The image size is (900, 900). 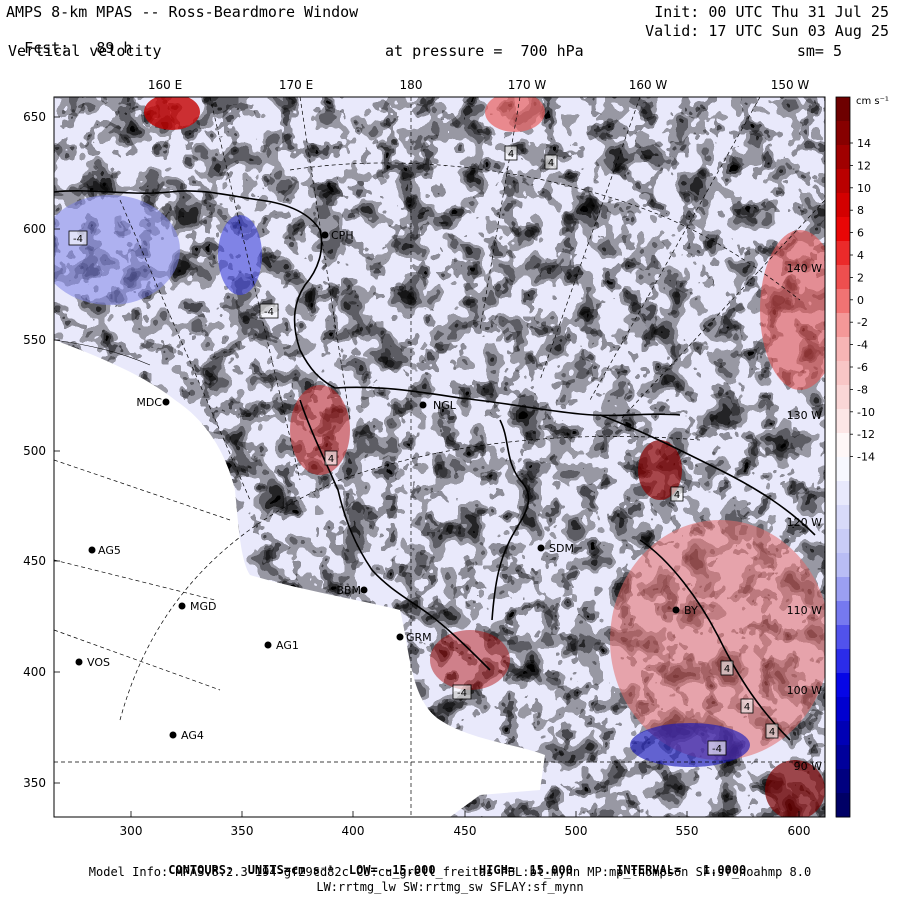 What do you see at coordinates (242, 831) in the screenshot?
I see `bottom-axis-label: 350` at bounding box center [242, 831].